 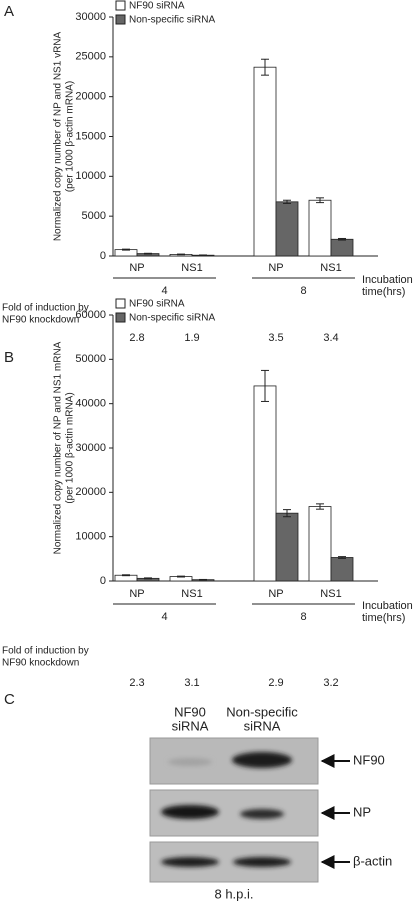 I want to click on row-label: NF90, so click(x=369, y=759).